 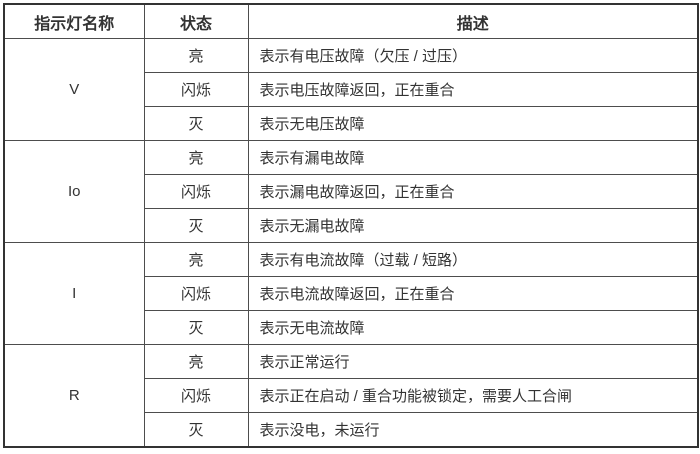 I want to click on desc-cell: 表示无电流故障, so click(x=473, y=327).